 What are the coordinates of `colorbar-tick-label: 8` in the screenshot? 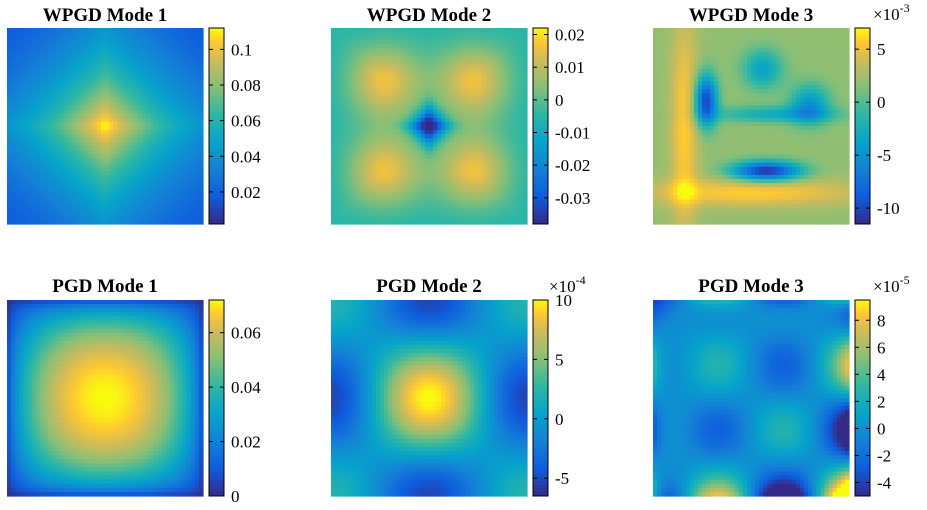 It's located at (881, 320).